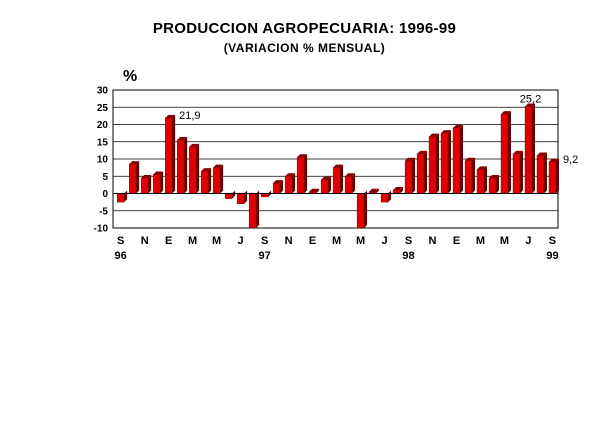 The height and width of the screenshot is (421, 609). What do you see at coordinates (103, 160) in the screenshot?
I see `y-tick-label: 10` at bounding box center [103, 160].